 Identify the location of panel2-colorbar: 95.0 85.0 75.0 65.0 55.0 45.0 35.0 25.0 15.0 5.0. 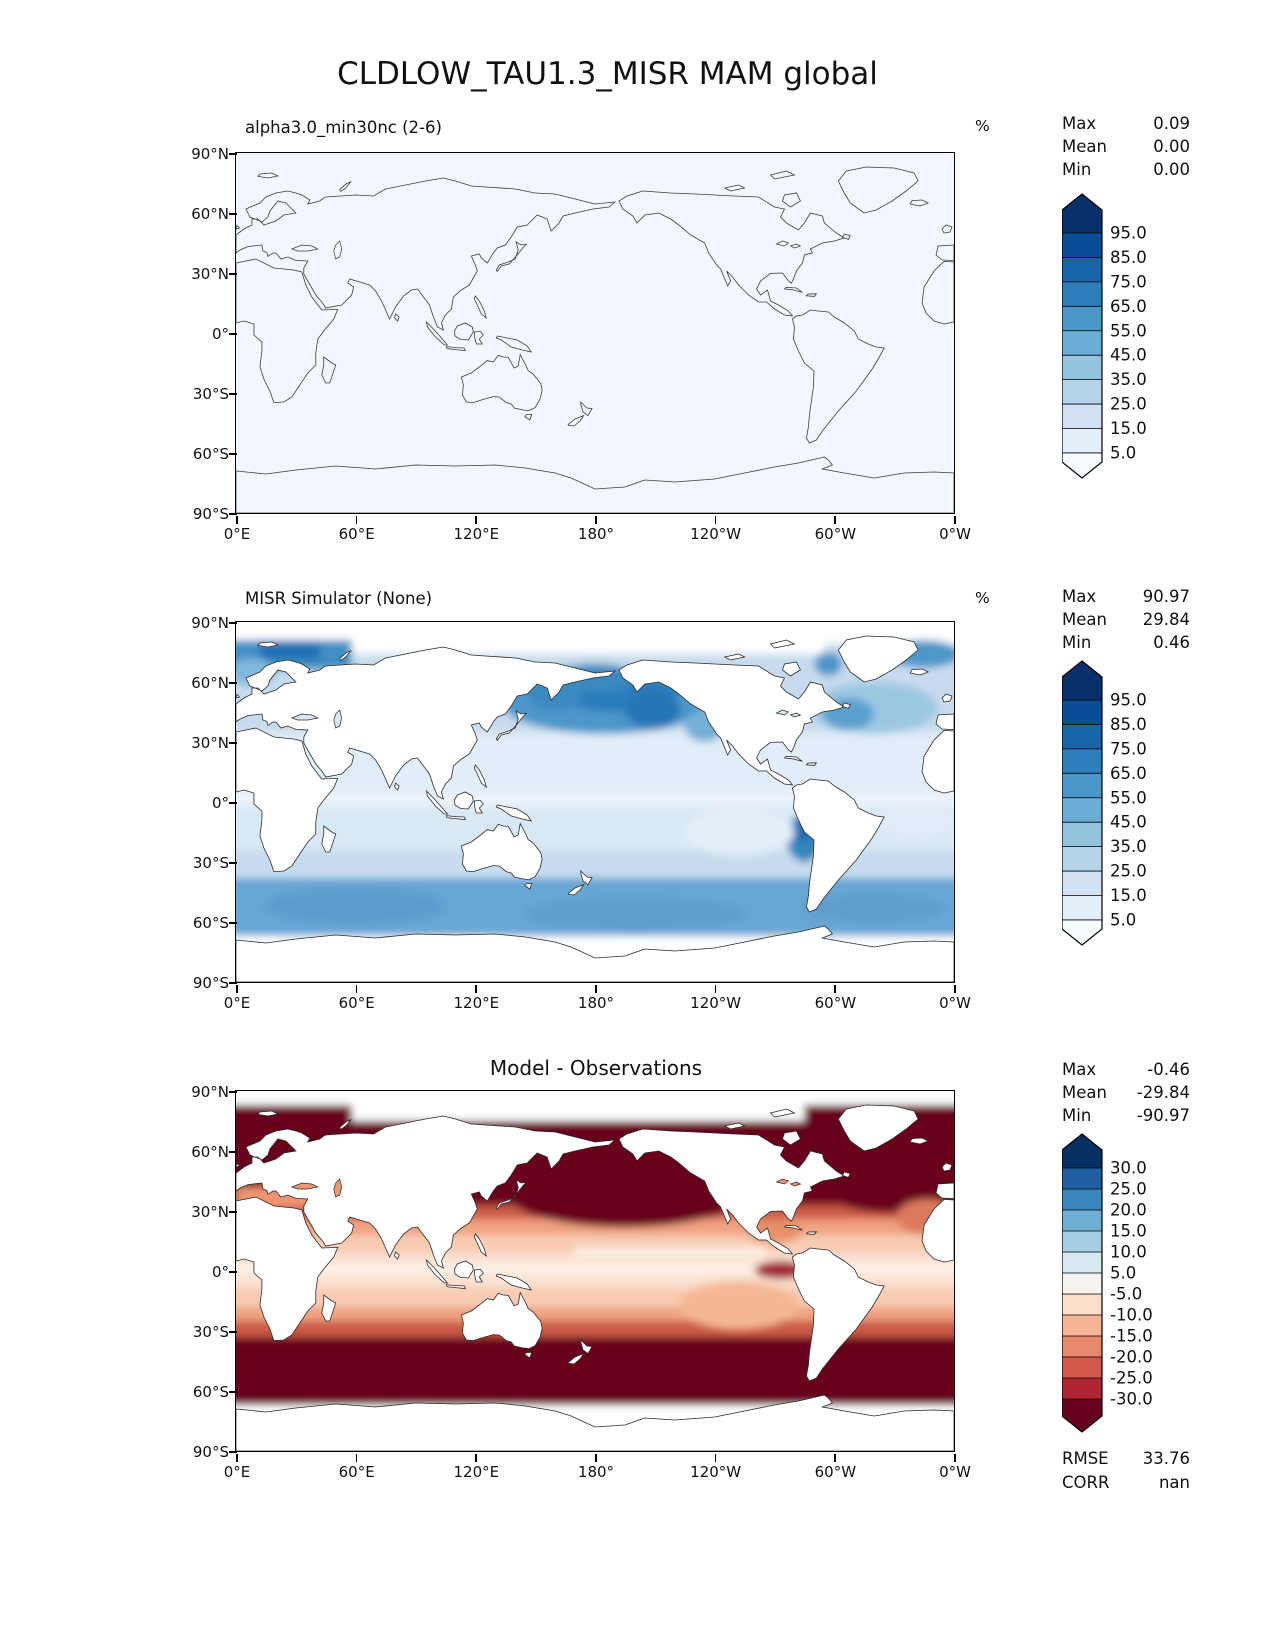
(1121, 806).